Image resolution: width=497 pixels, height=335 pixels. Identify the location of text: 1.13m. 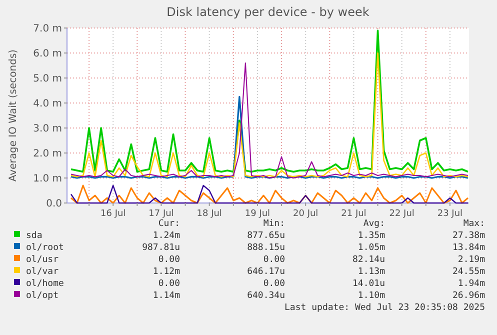
(371, 272).